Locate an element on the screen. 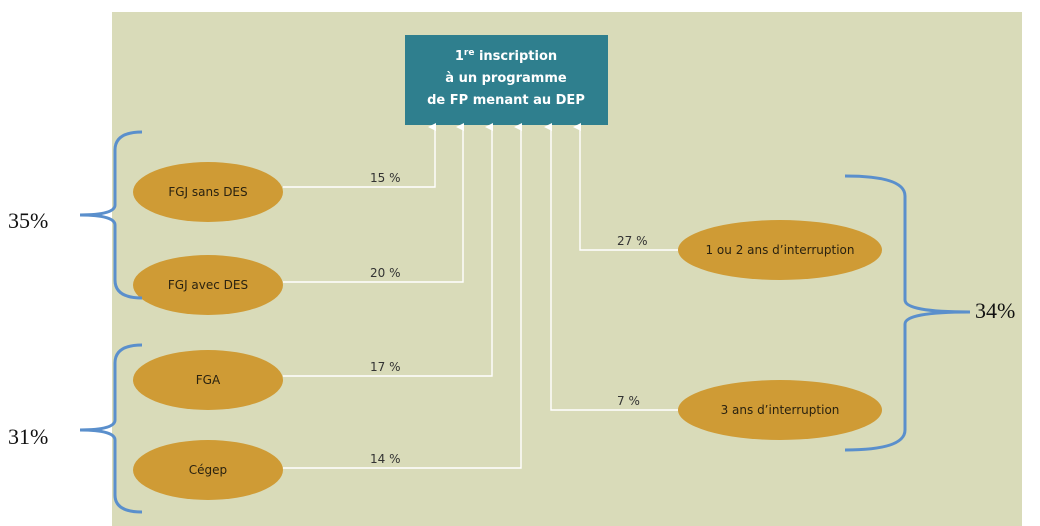  share: 7 % is located at coordinates (628, 401).